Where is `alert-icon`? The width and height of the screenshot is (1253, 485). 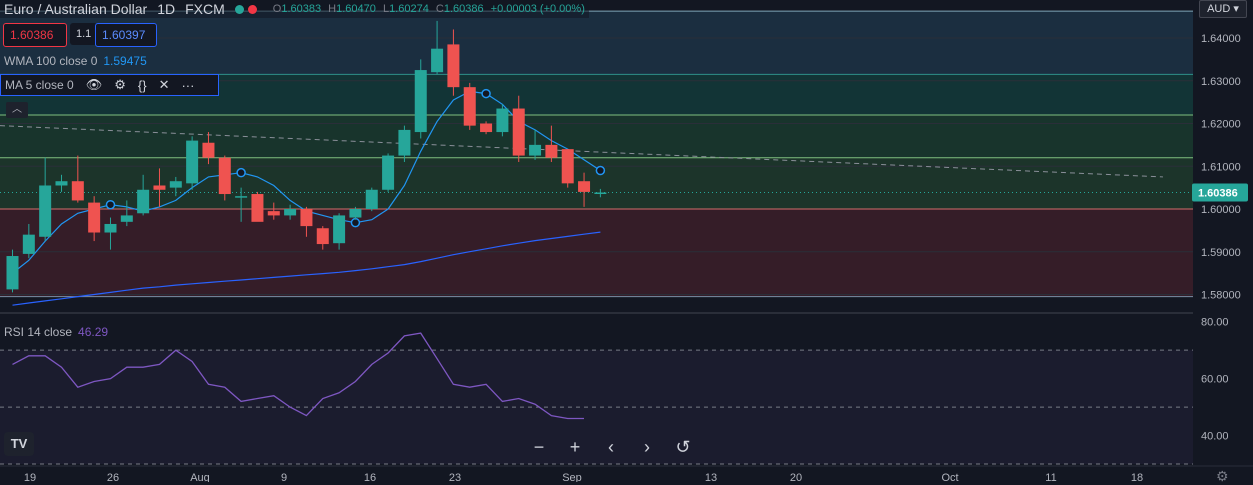 alert-icon is located at coordinates (252, 9).